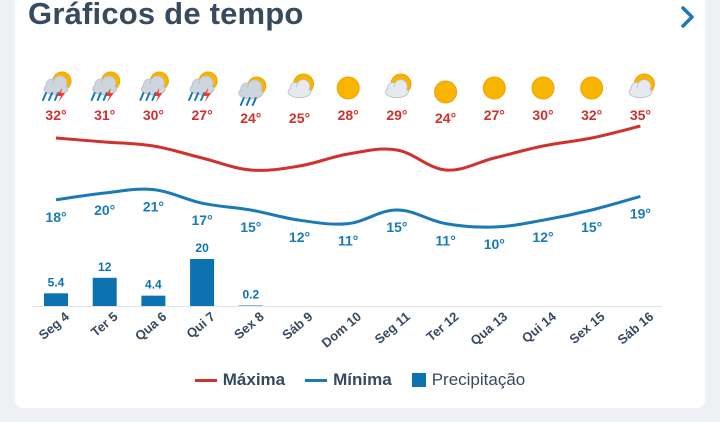 The height and width of the screenshot is (422, 720). What do you see at coordinates (252, 91) in the screenshot?
I see `sun-cloud-rain-icon` at bounding box center [252, 91].